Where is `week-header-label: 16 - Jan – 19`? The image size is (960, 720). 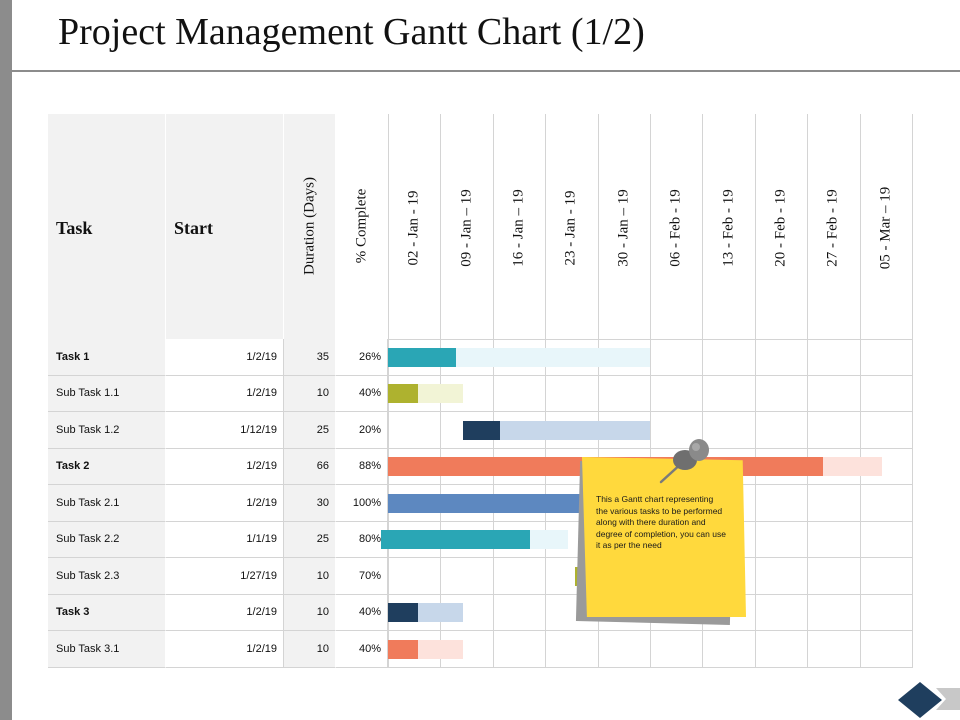 week-header-label: 16 - Jan – 19 is located at coordinates (518, 228).